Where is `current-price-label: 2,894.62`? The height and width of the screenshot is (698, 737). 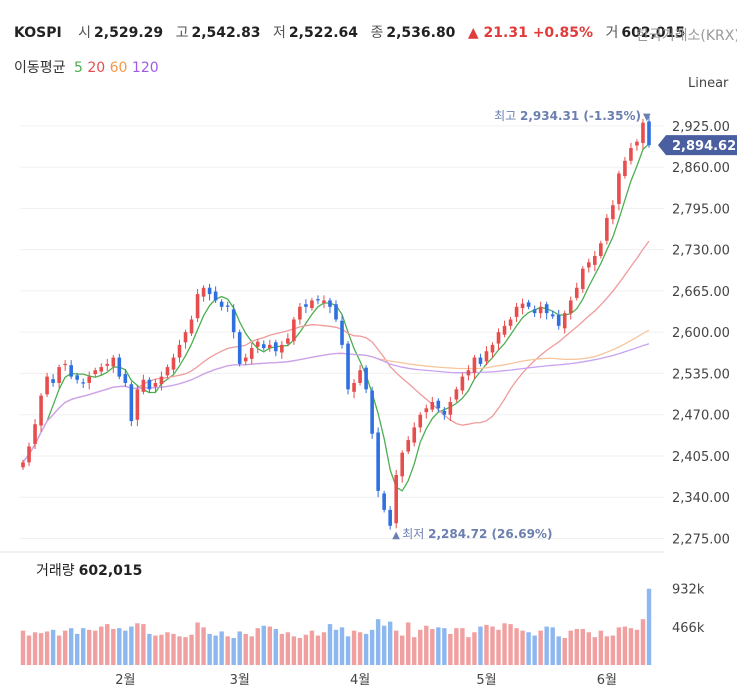 current-price-label: 2,894.62 is located at coordinates (704, 146).